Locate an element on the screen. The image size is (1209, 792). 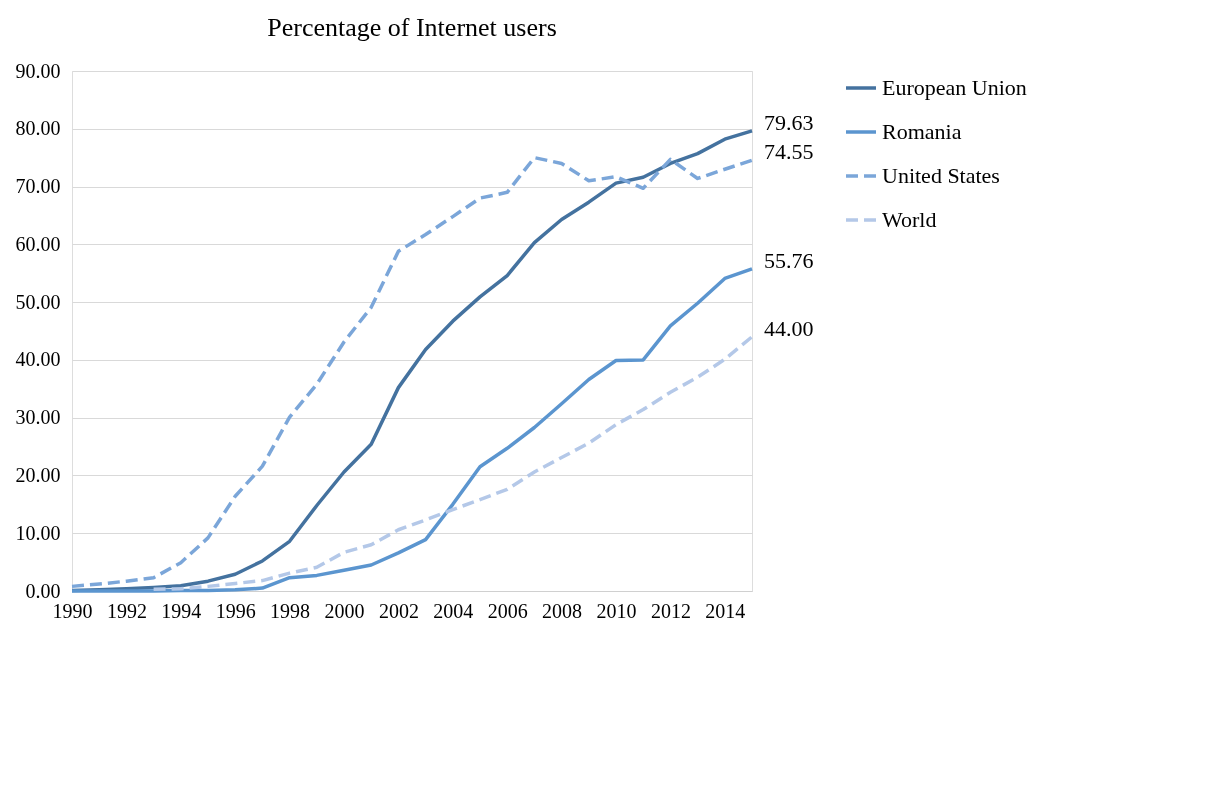
y-tick-label: 80.00 is located at coordinates (38, 128).